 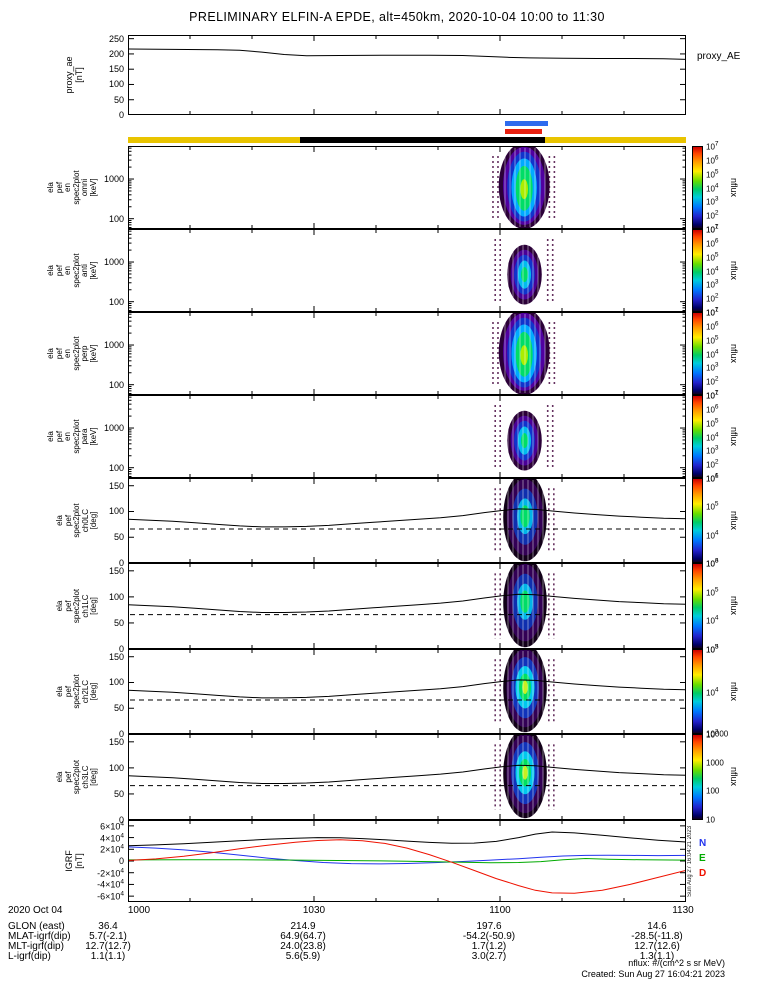 What do you see at coordinates (113, 179) in the screenshot?
I see `ytick-spec-omni: 1000` at bounding box center [113, 179].